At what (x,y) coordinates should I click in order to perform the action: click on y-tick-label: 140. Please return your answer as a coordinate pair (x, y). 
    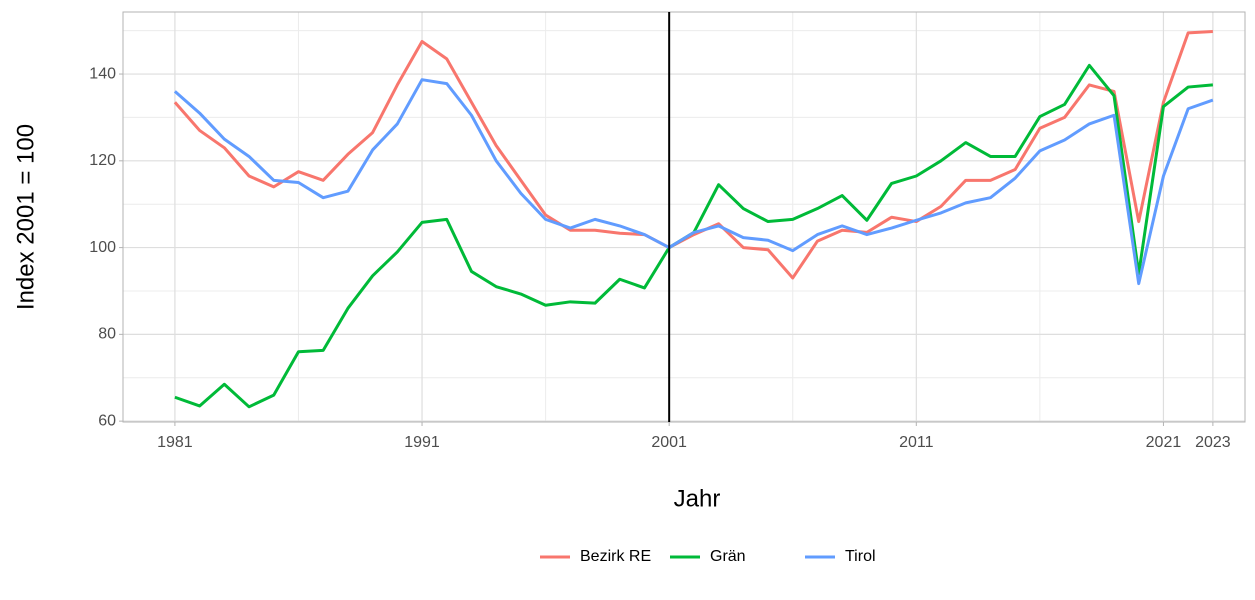
    Looking at the image, I should click on (102, 73).